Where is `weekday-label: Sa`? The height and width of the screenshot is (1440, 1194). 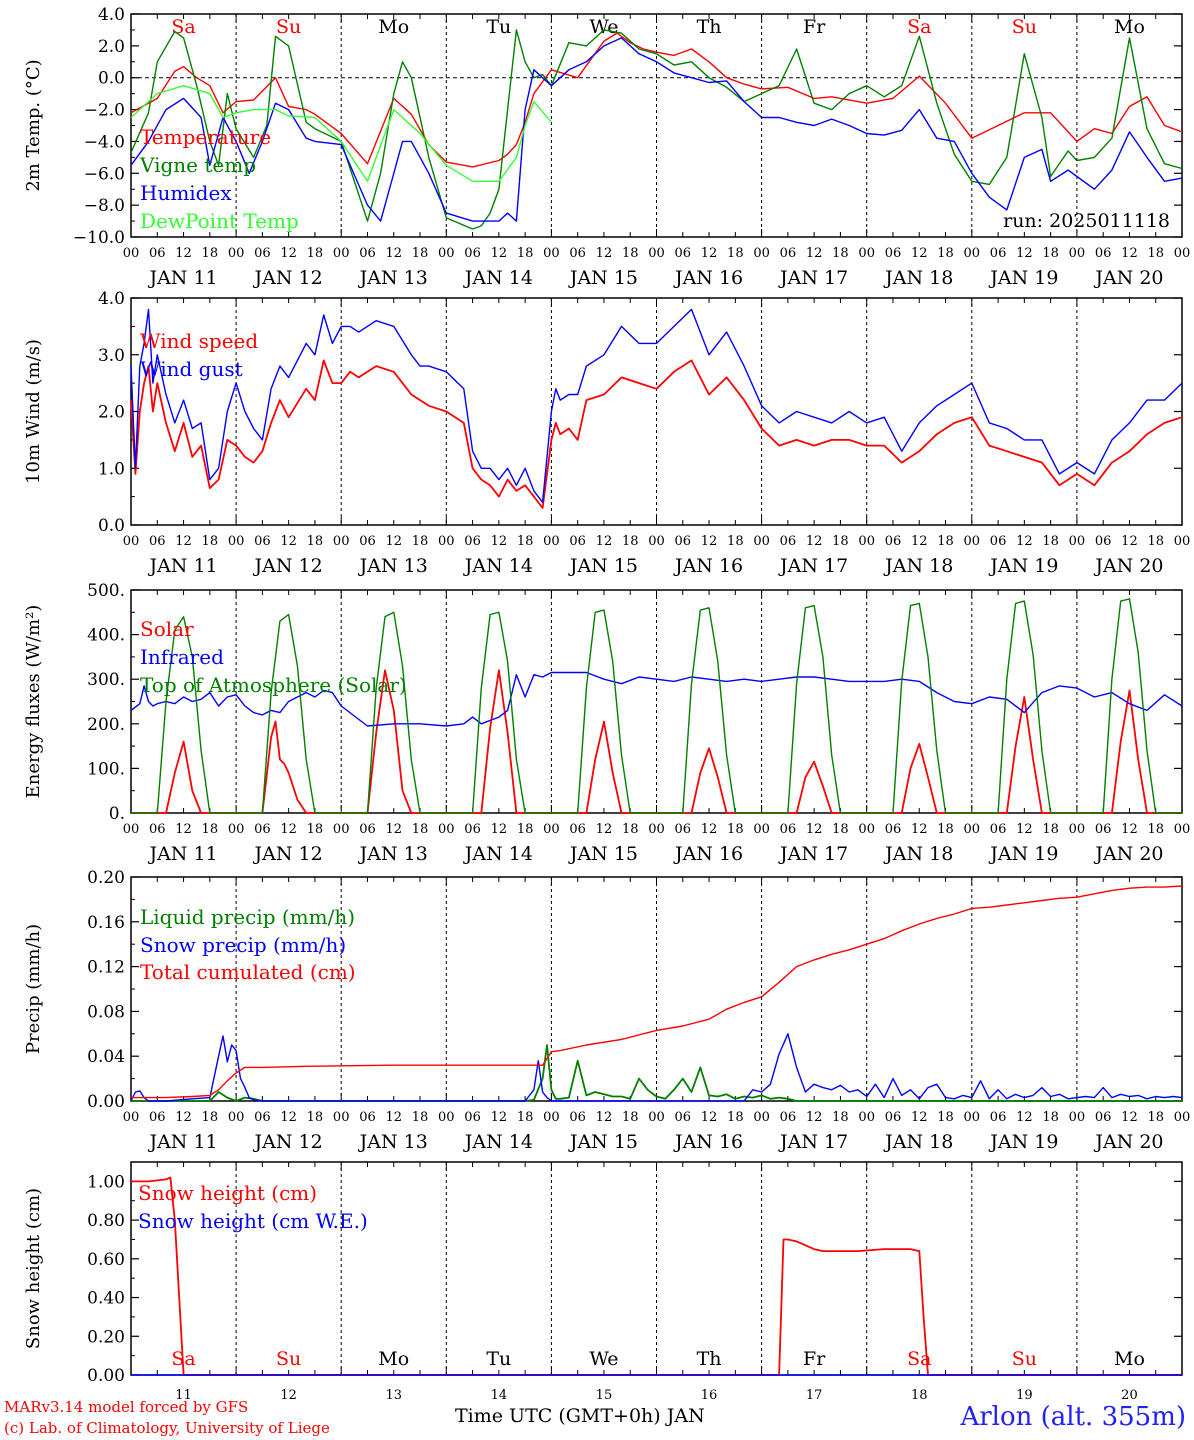
weekday-label: Sa is located at coordinates (919, 1359).